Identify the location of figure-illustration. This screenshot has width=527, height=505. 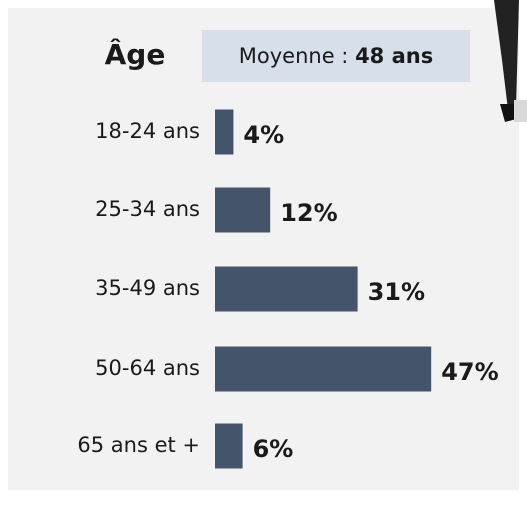
(510, 61).